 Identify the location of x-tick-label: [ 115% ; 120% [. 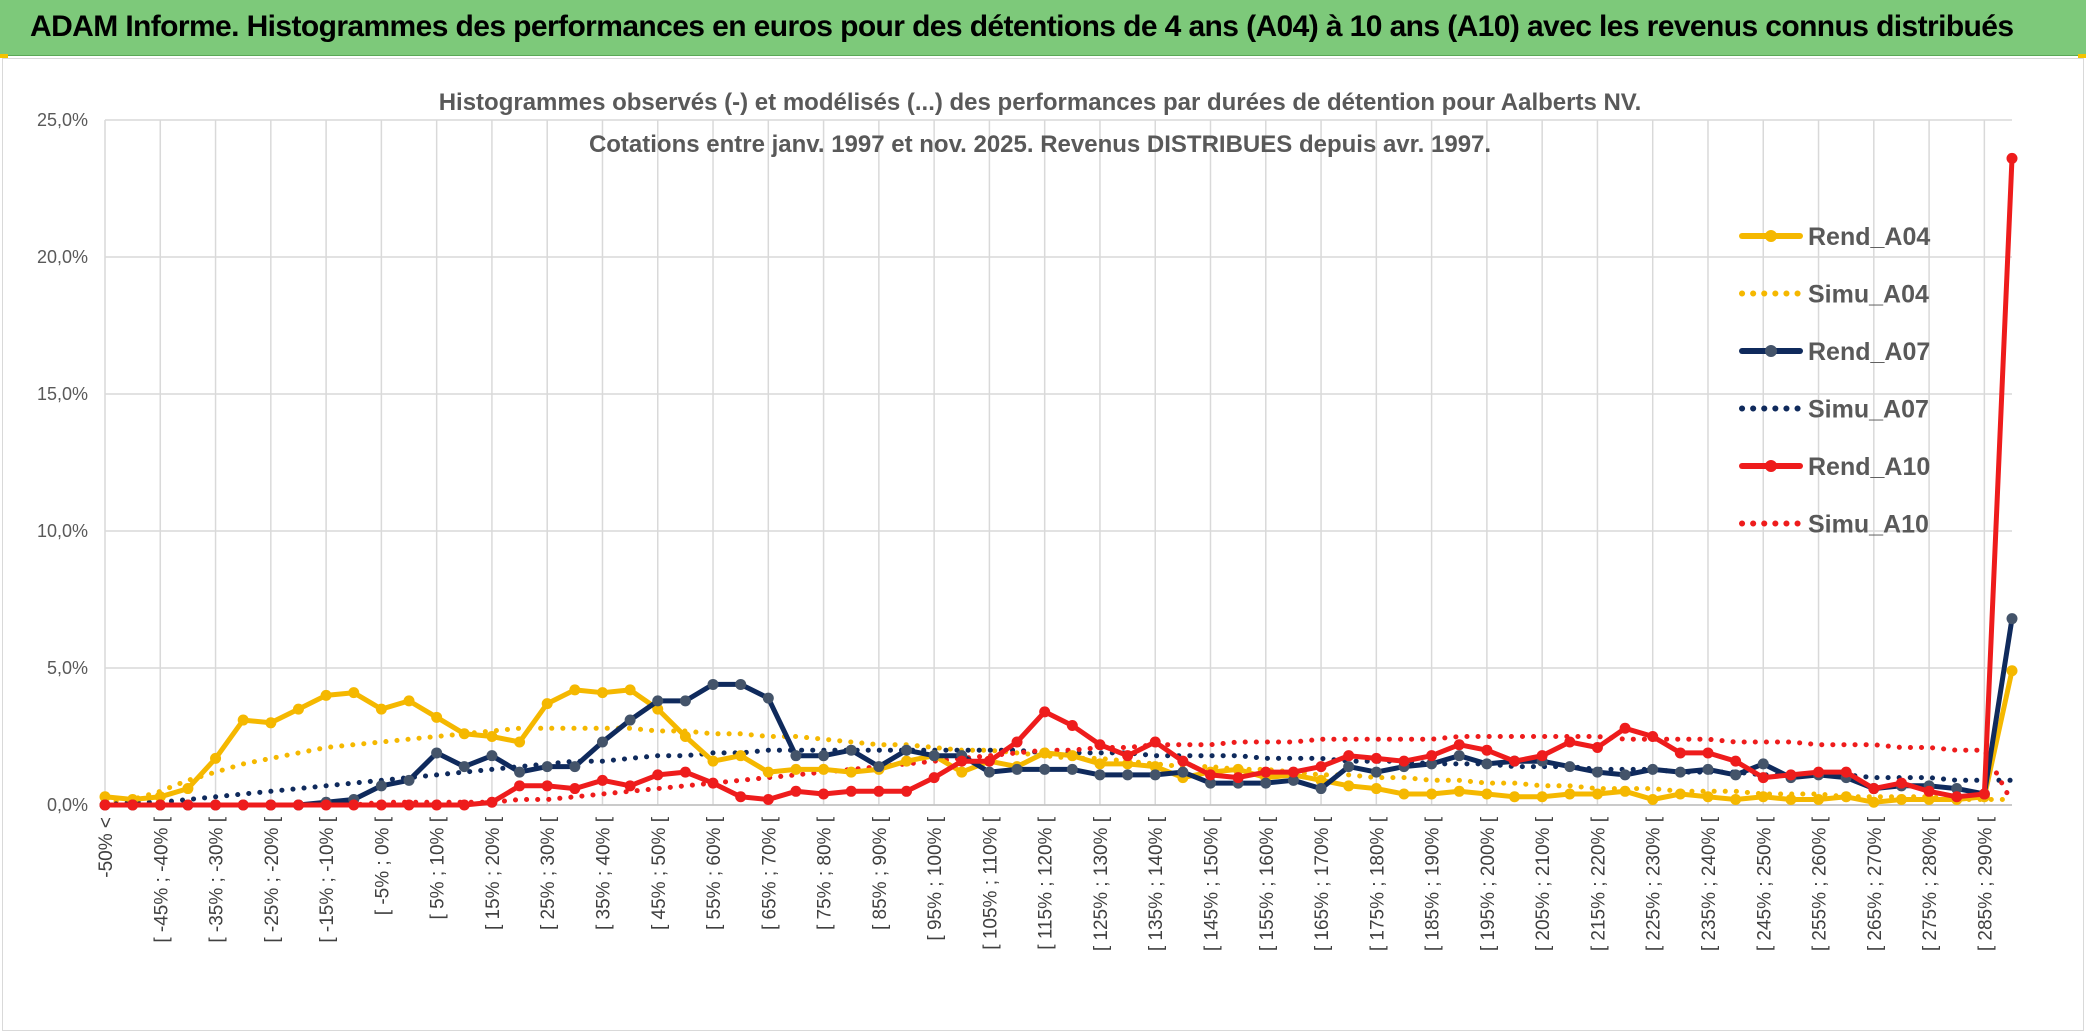
(1046, 882).